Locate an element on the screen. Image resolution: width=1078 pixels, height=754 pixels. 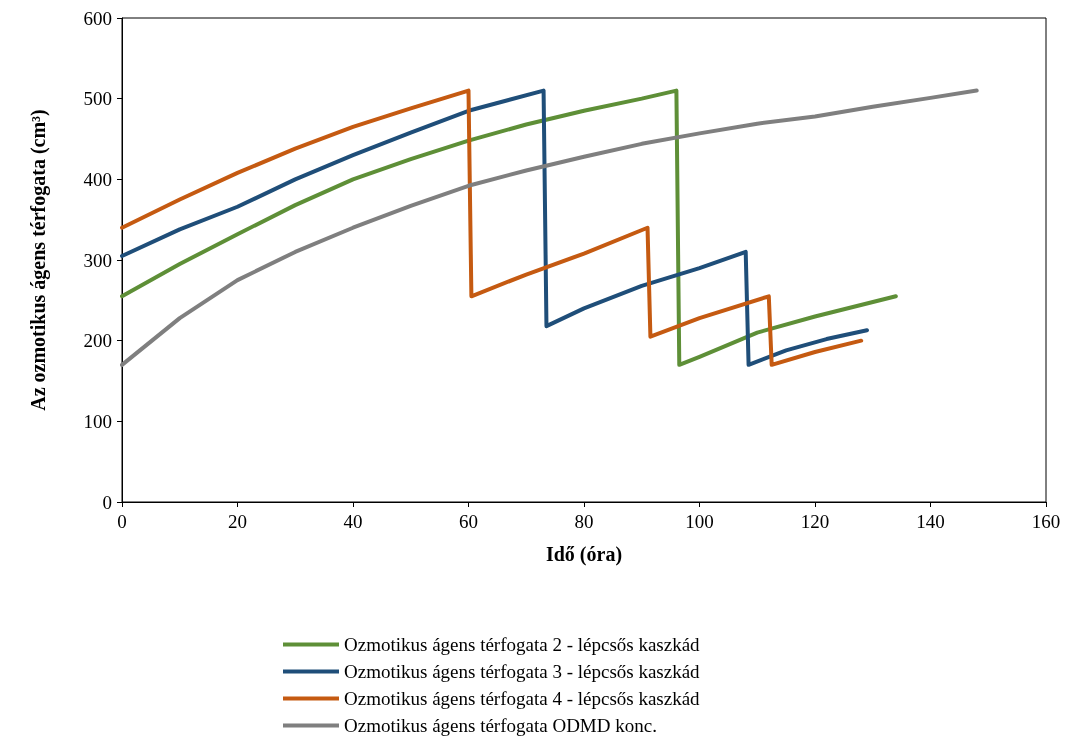
y-tick-label: 500 is located at coordinates (97, 99).